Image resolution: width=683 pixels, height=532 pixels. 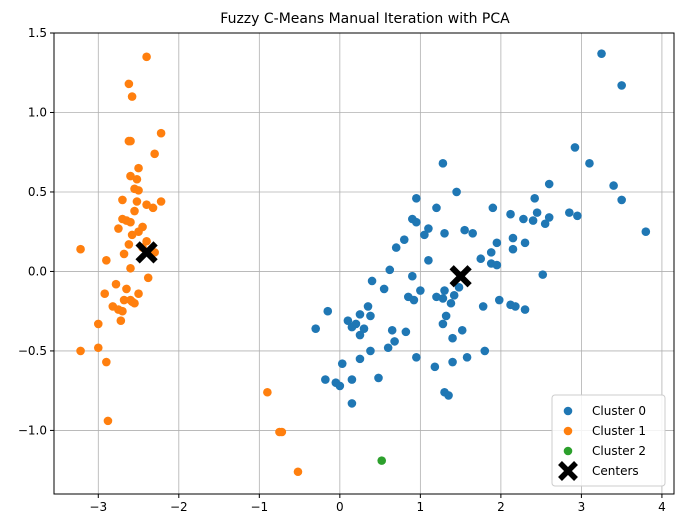 What do you see at coordinates (98, 507) in the screenshot?
I see `x-tick-label: −3` at bounding box center [98, 507].